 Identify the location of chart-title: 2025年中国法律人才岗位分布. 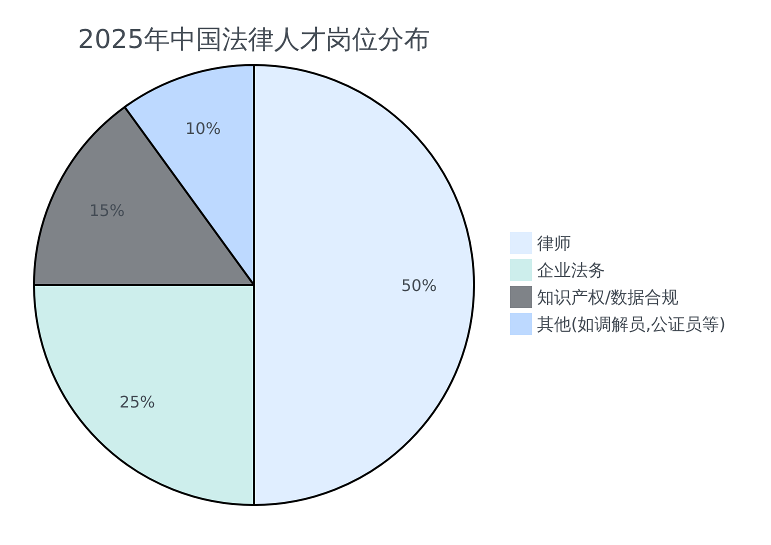
(254, 40).